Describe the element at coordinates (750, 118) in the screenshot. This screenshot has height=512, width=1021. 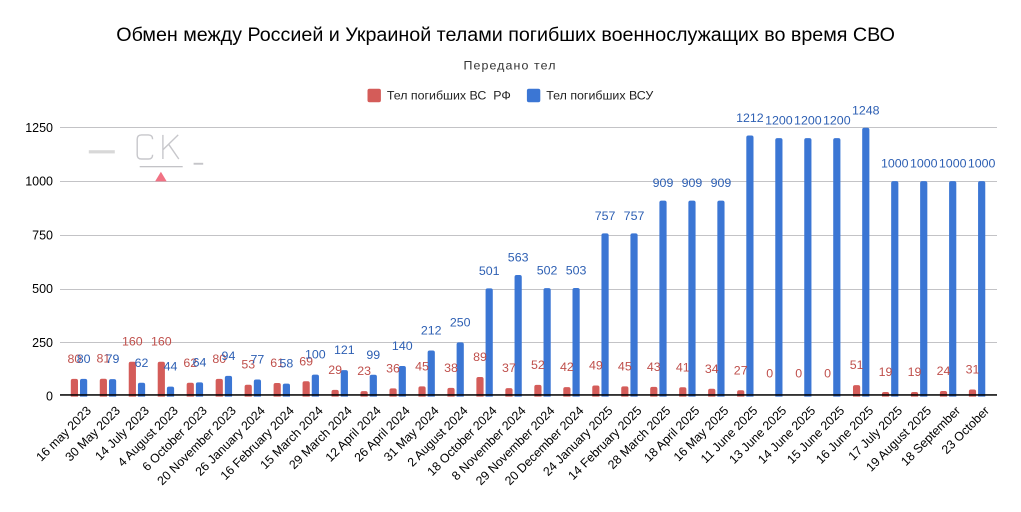
I see `svg-text: 1212` at that location.